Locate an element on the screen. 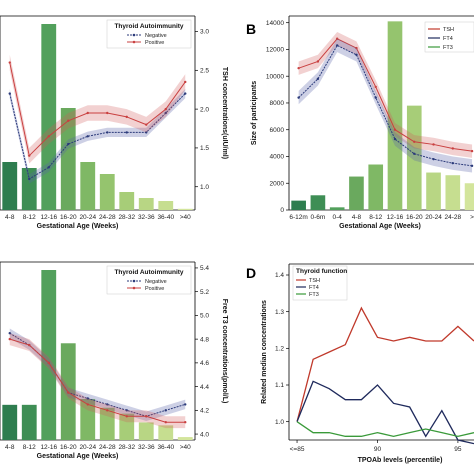 The image size is (474, 474). a-line-positive is located at coordinates (97, 109).